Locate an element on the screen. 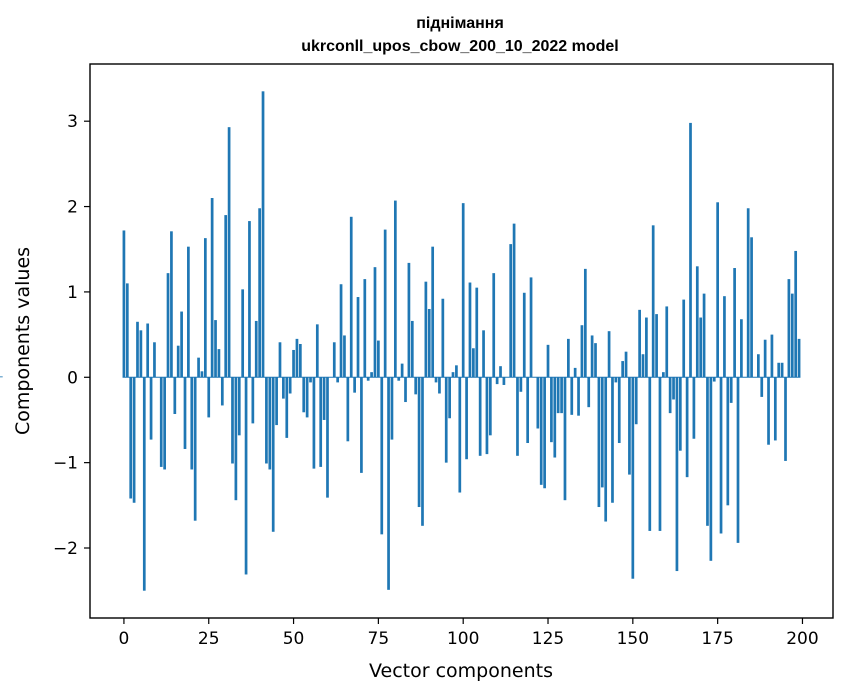  x-axis-label: Vector components is located at coordinates (461, 671).